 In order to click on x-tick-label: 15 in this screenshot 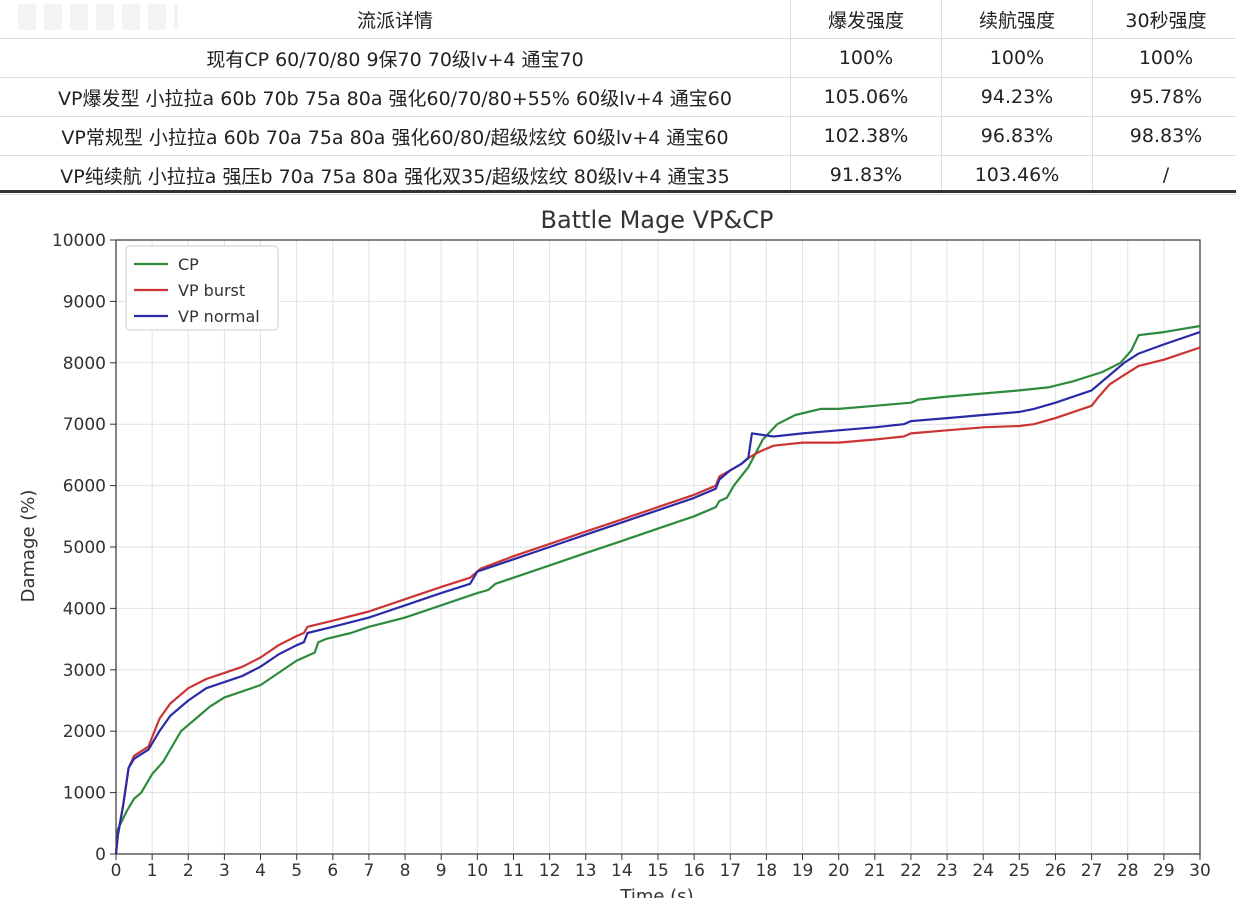, I will do `click(658, 871)`.